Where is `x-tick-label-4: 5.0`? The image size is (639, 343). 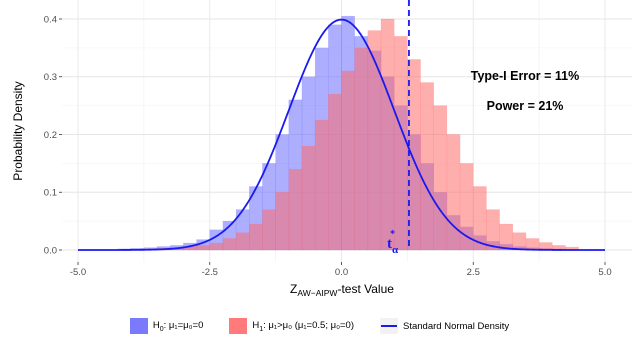
x-tick-label-4: 5.0 is located at coordinates (604, 272).